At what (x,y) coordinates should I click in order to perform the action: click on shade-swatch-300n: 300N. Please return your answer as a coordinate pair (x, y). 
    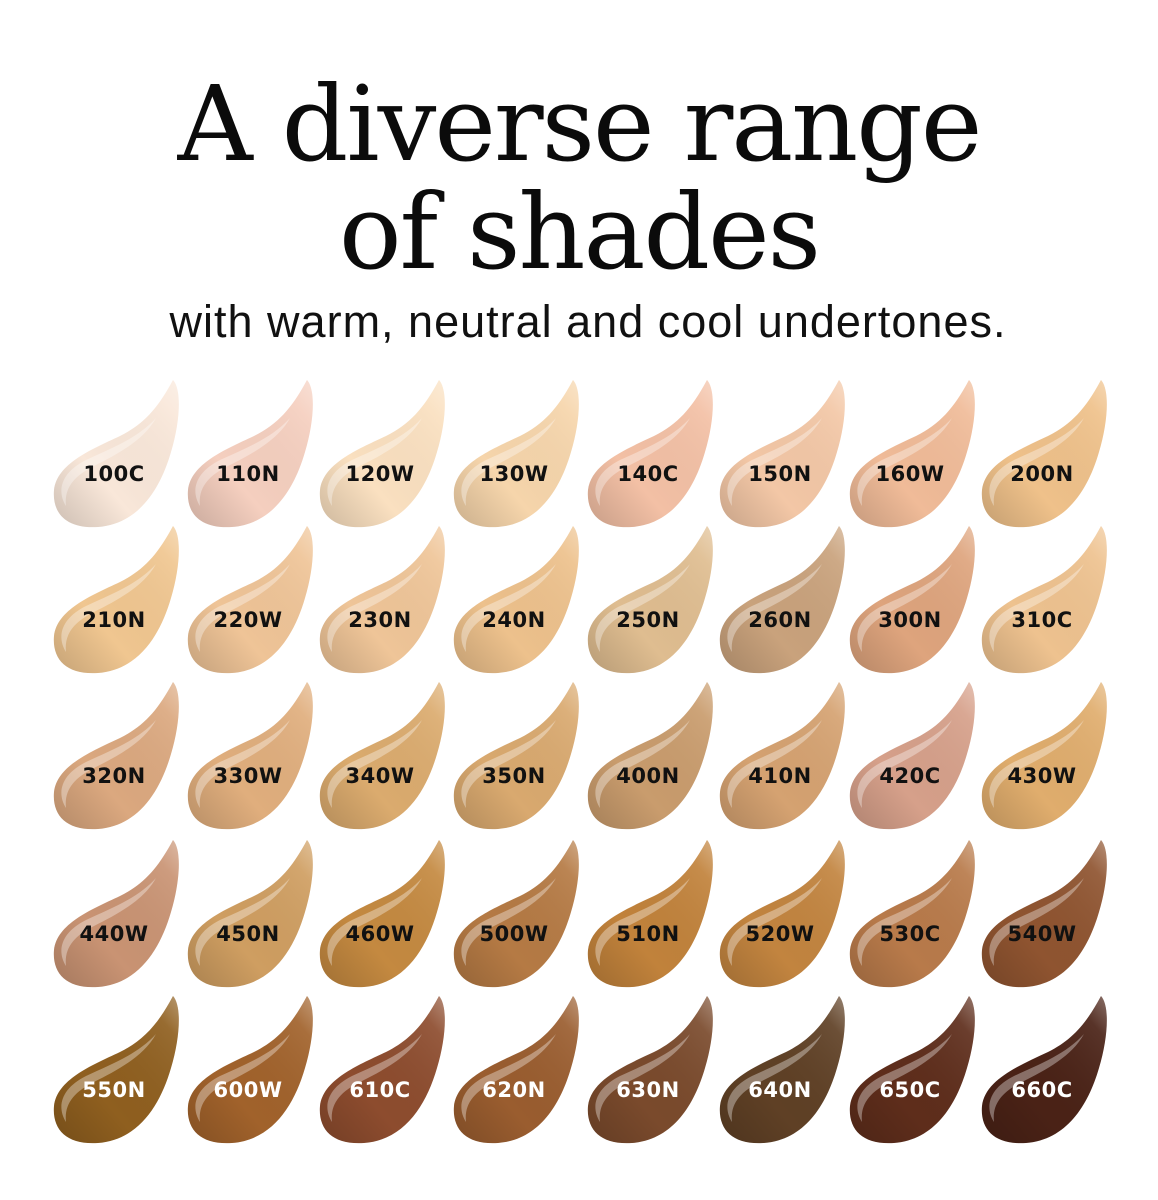
    Looking at the image, I should click on (913, 600).